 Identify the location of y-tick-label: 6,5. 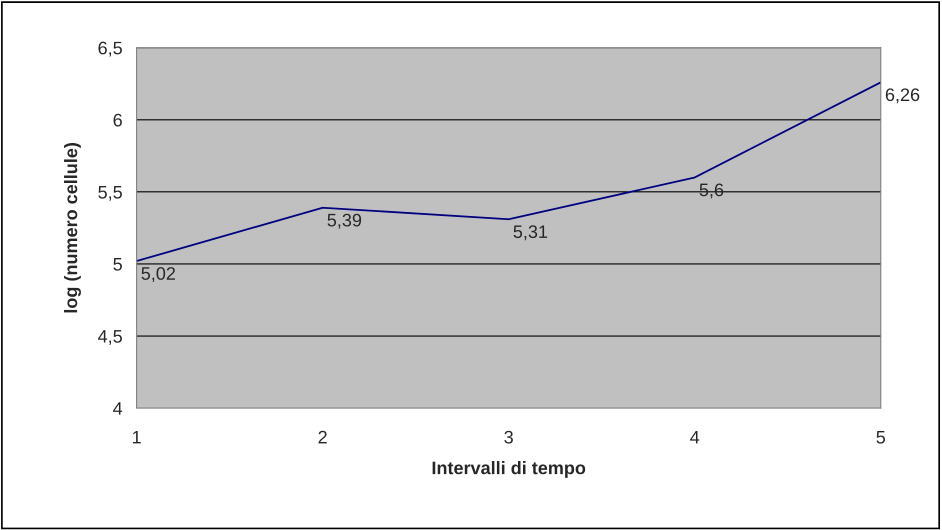
(110, 49).